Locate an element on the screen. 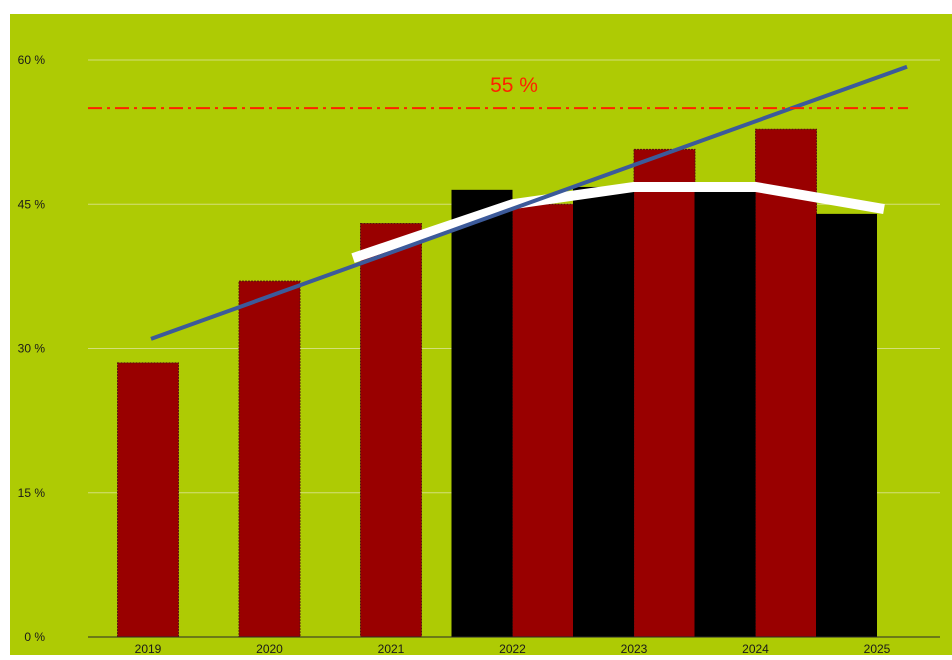 The width and height of the screenshot is (952, 660). x-axis-tick-labels: 2019 2020 2021 2022 2023 2024 2025 is located at coordinates (513, 649).